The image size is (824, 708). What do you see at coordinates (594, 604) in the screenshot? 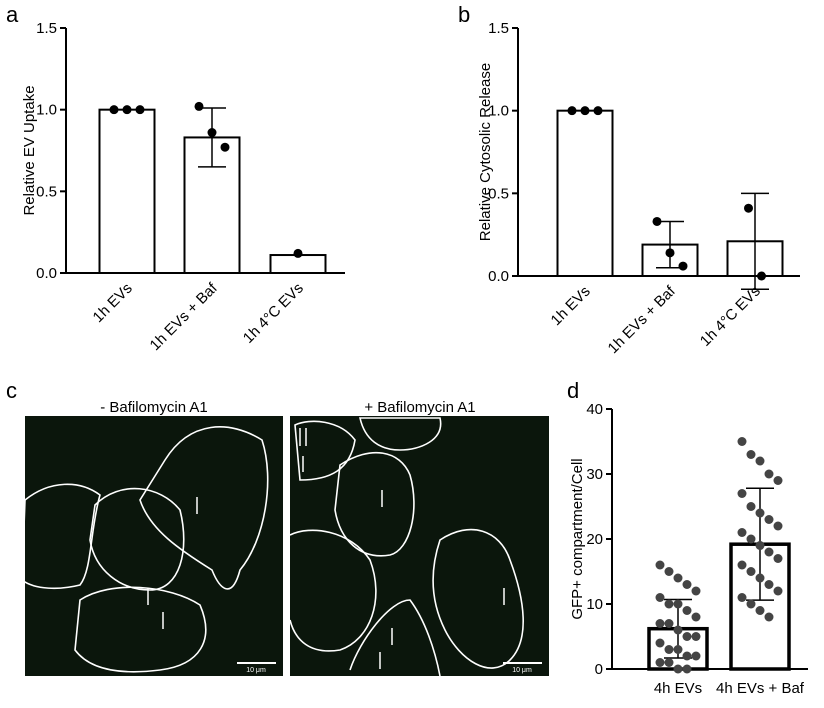
I see `y-tick-label: 10` at bounding box center [594, 604].